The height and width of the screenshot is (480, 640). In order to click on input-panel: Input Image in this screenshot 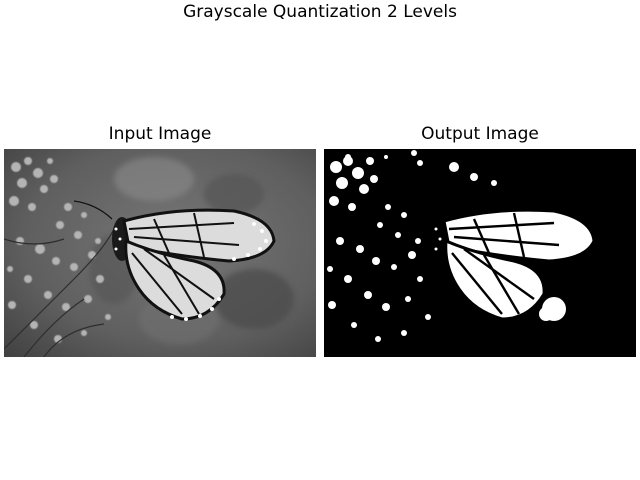, I will do `click(160, 135)`.